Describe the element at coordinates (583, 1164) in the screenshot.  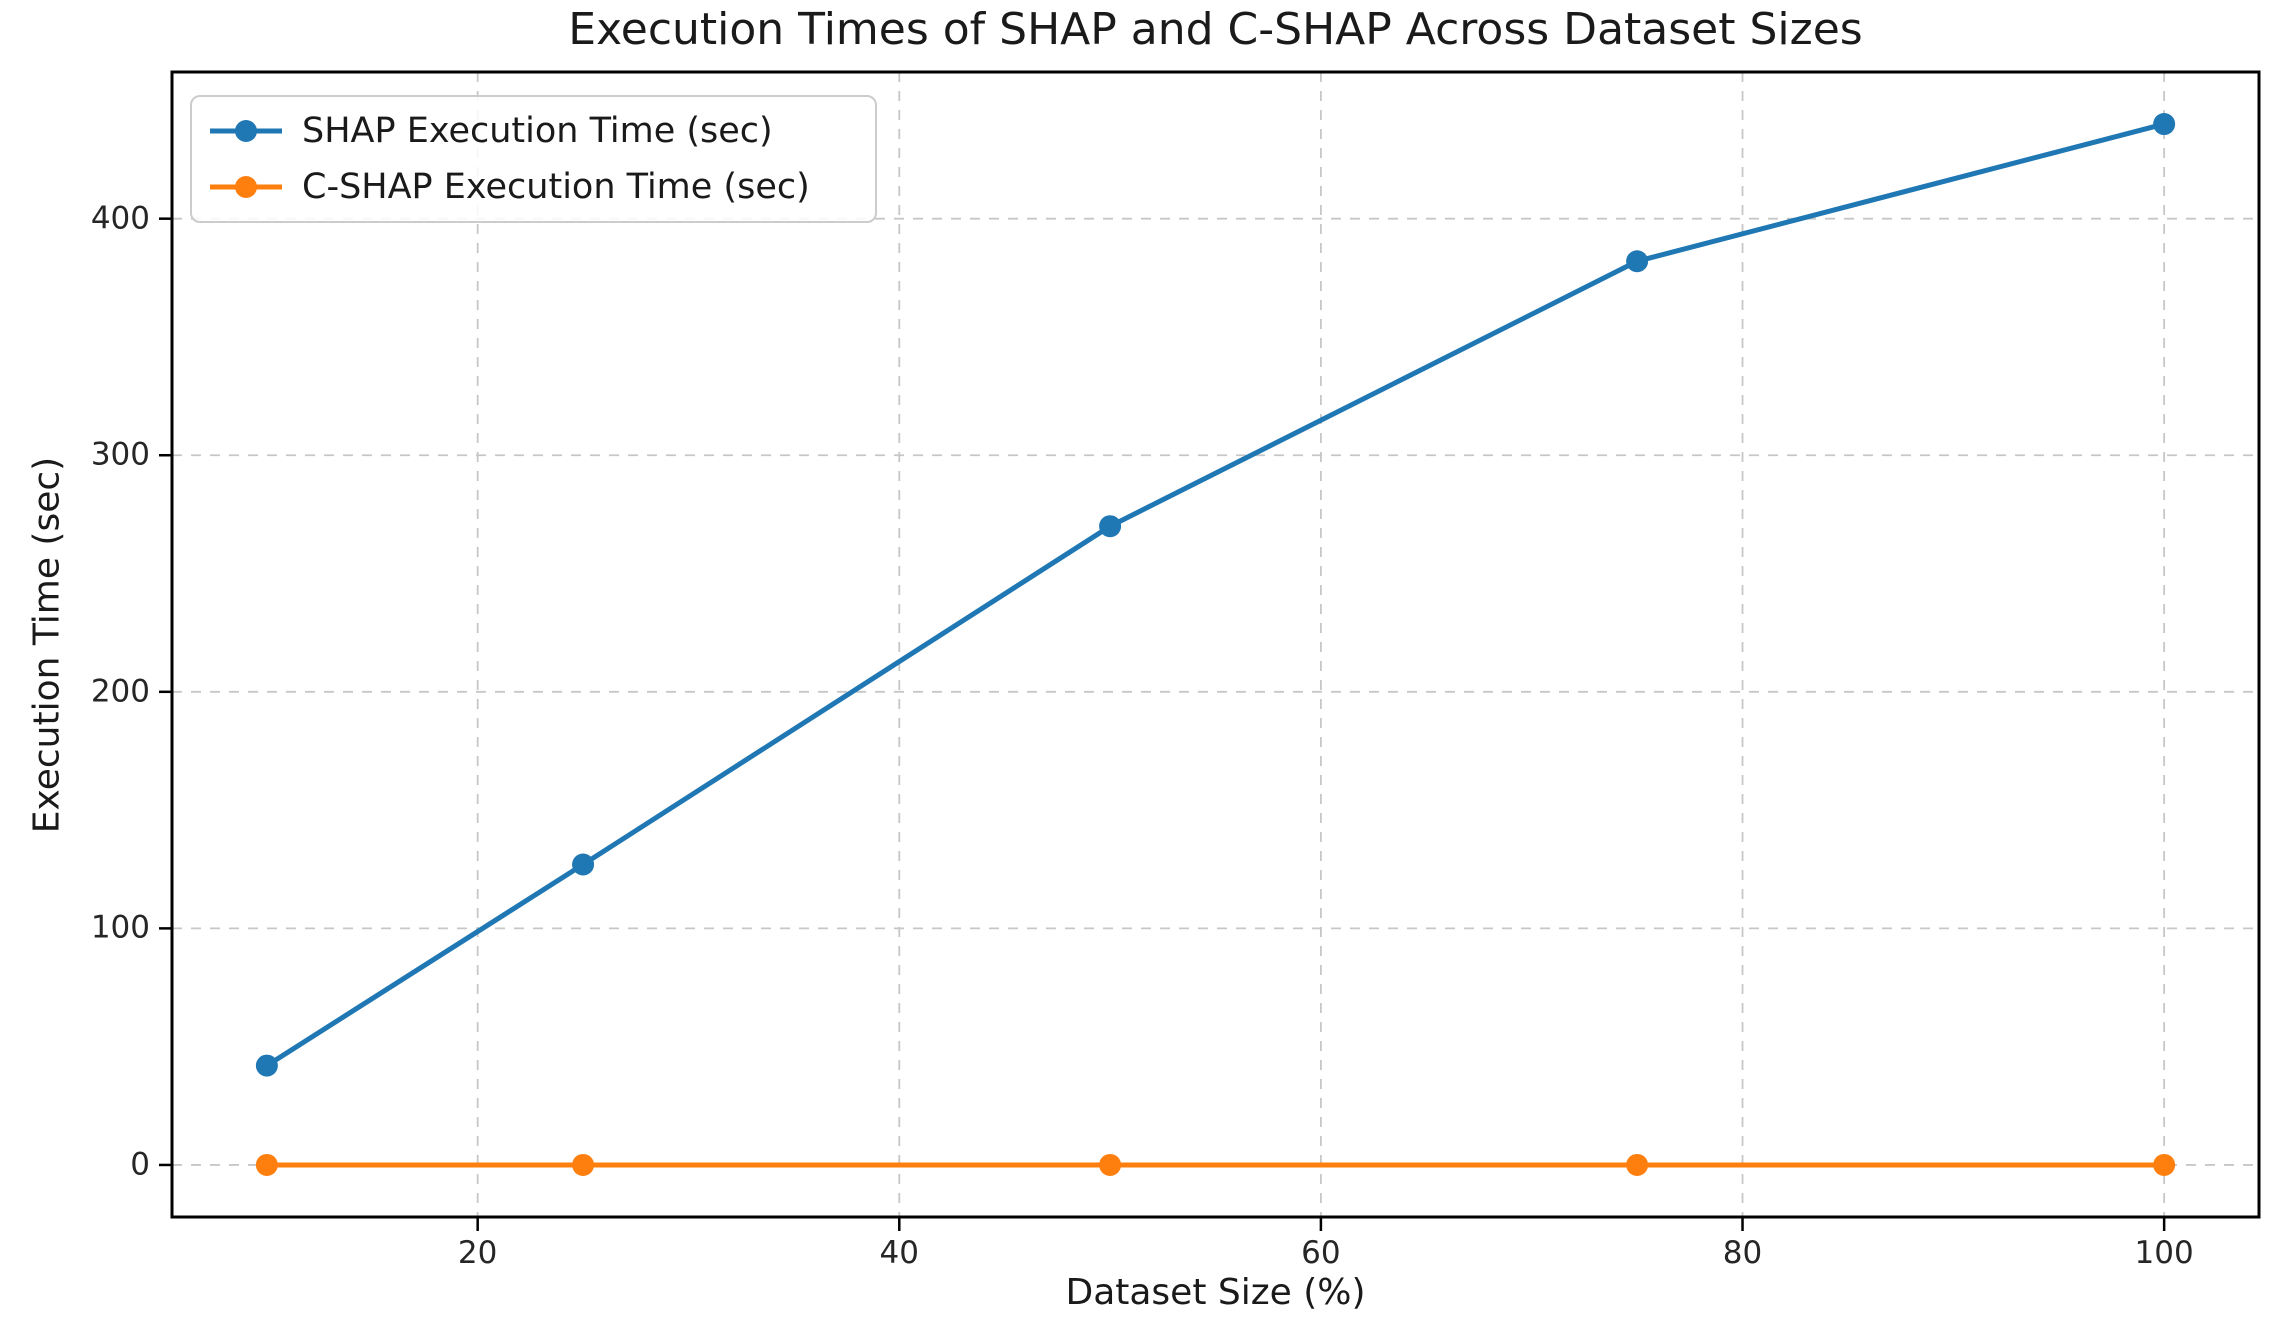
I see `series-1-marker-x25` at that location.